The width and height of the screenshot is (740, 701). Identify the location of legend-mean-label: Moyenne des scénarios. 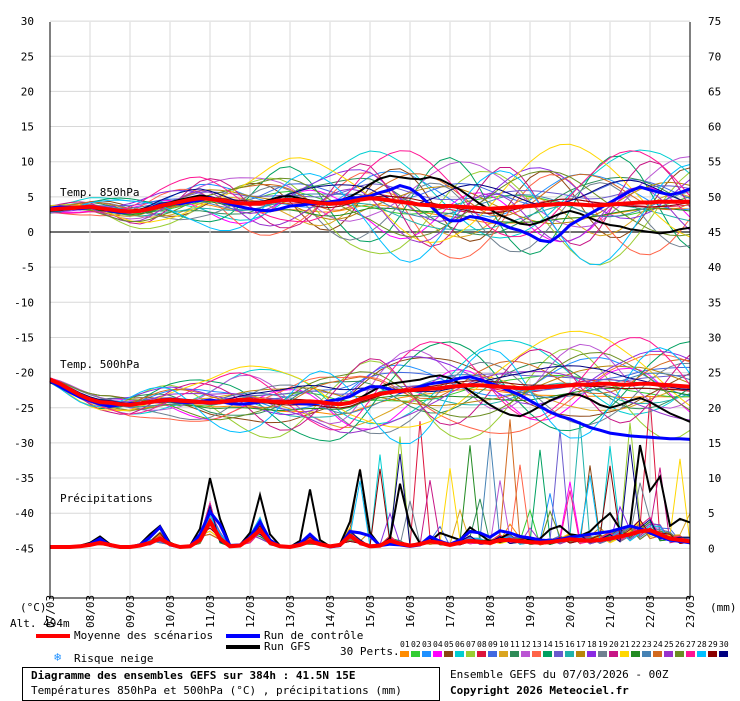
(144, 635).